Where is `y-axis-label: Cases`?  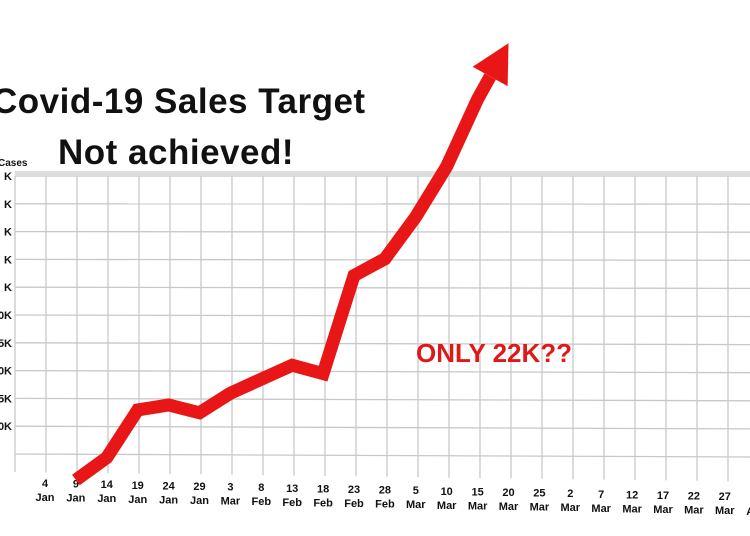
y-axis-label: Cases is located at coordinates (14, 163).